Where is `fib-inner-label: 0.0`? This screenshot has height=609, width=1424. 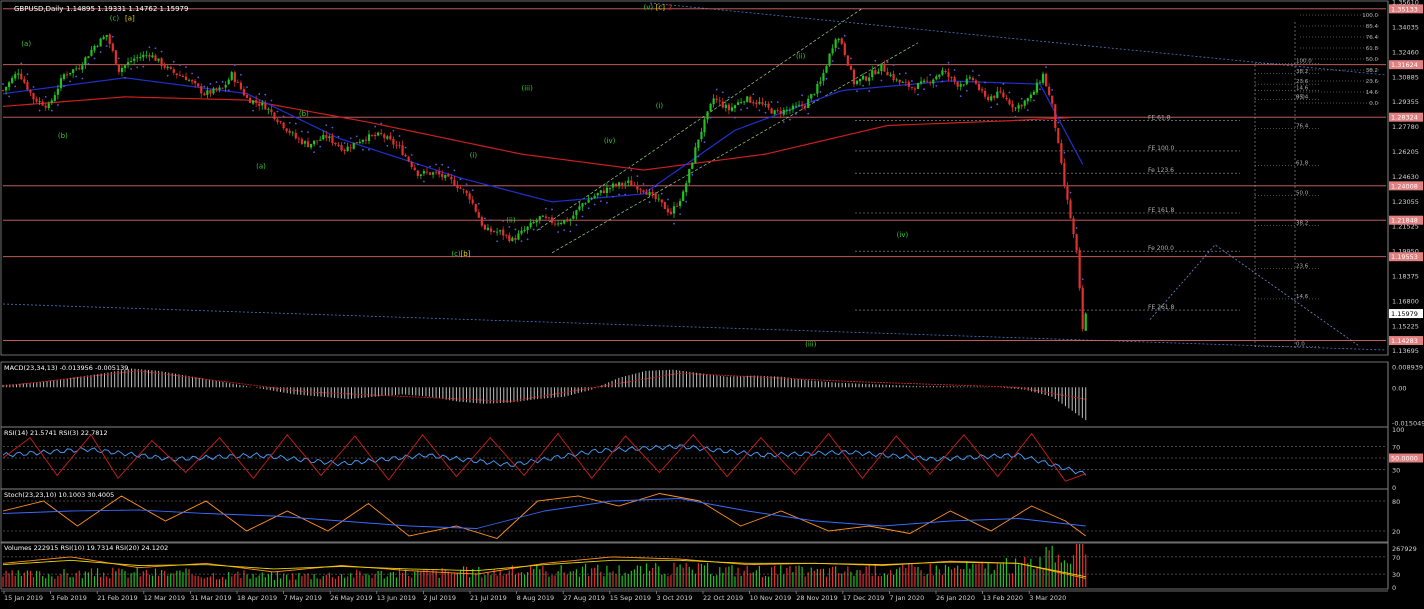 fib-inner-label: 0.0 is located at coordinates (1300, 345).